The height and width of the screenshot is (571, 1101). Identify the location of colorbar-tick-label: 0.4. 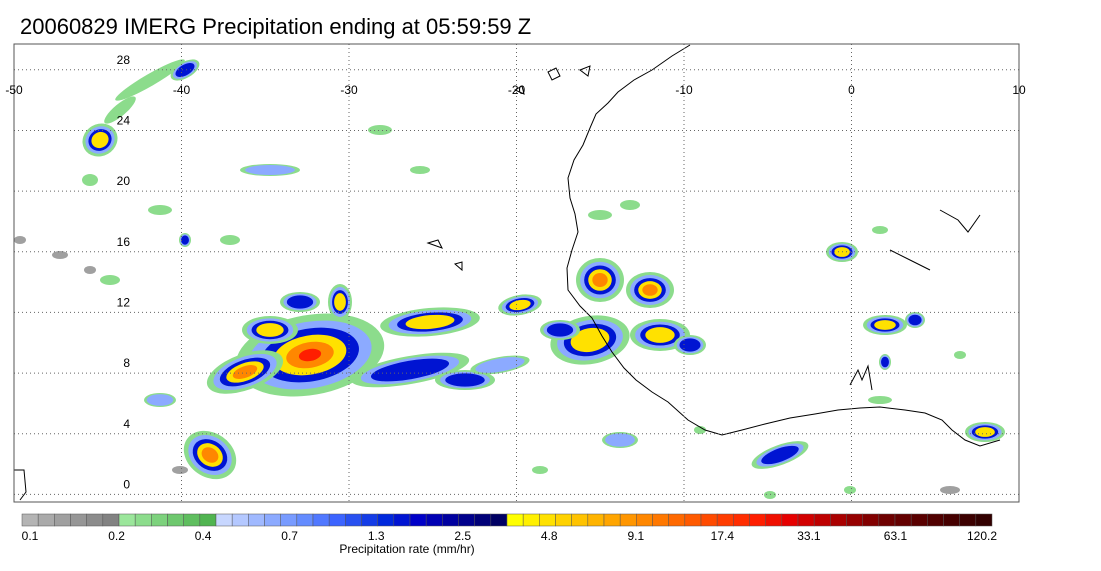
(203, 536).